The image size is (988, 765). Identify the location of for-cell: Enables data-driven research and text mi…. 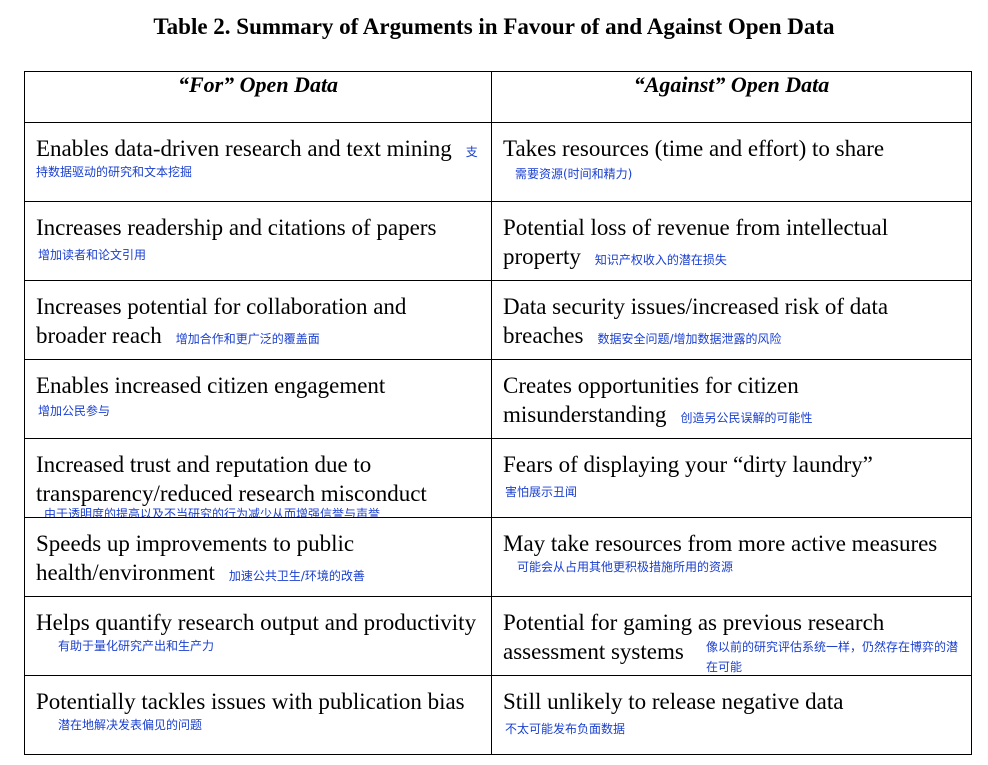
(258, 162).